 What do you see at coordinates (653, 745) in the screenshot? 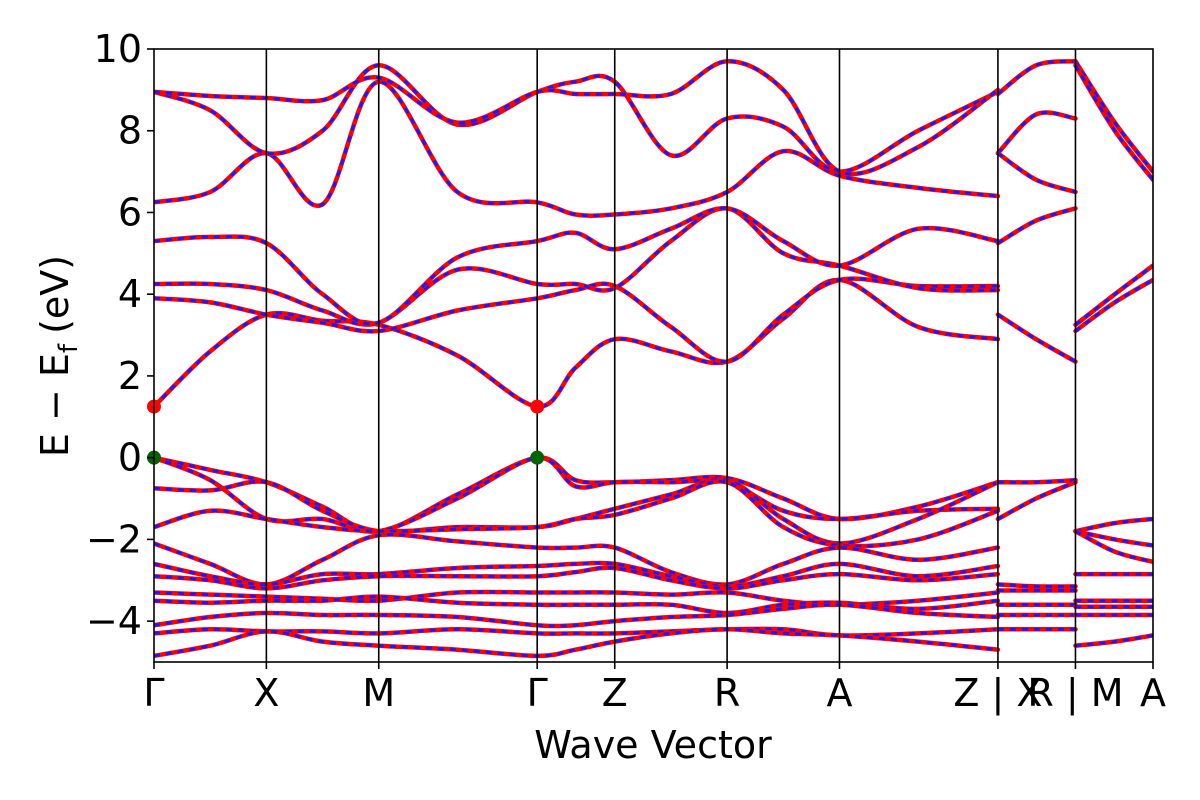
I see `x-axis-title: Wave Vector` at bounding box center [653, 745].